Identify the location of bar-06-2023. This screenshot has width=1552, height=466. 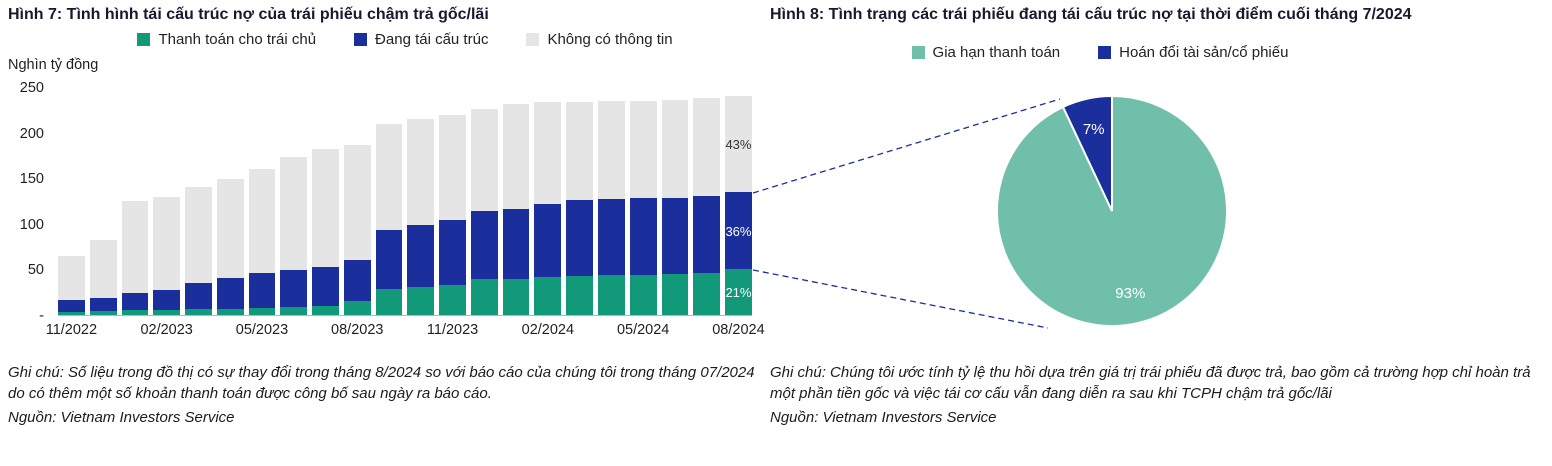
(294, 201).